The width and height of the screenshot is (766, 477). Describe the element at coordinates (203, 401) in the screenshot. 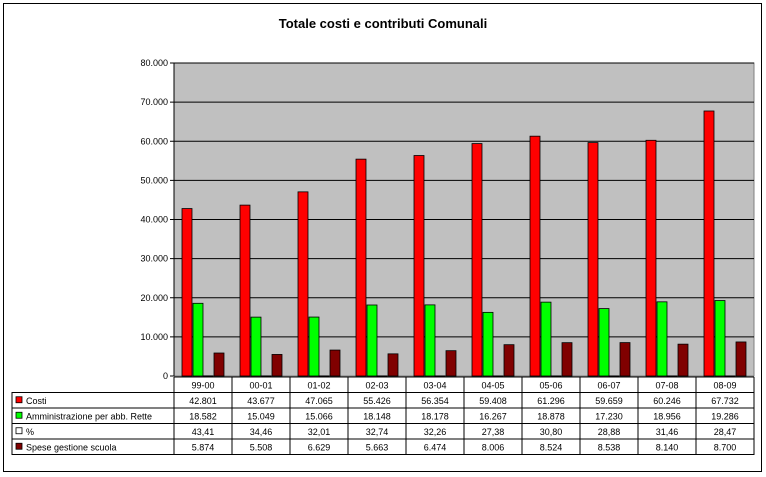

I see `data-label: 42.801` at that location.